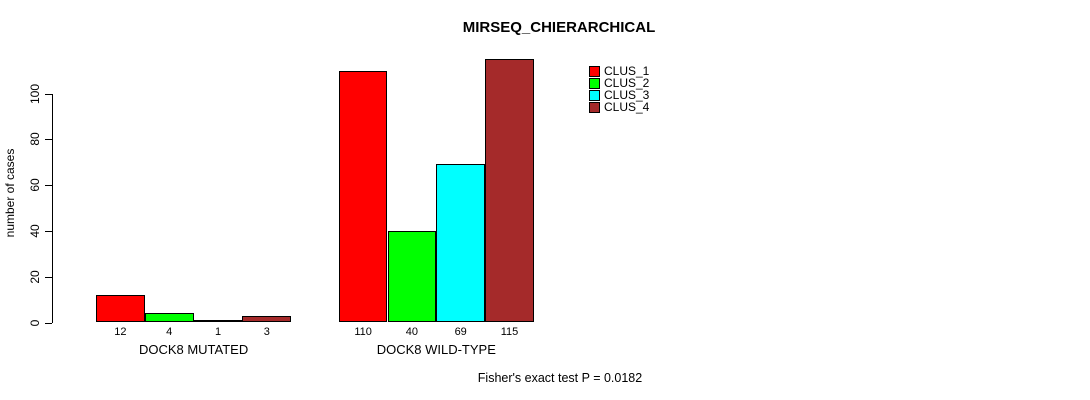 This screenshot has height=400, width=1090. Describe the element at coordinates (35, 139) in the screenshot. I see `y-tick-label: 80` at that location.